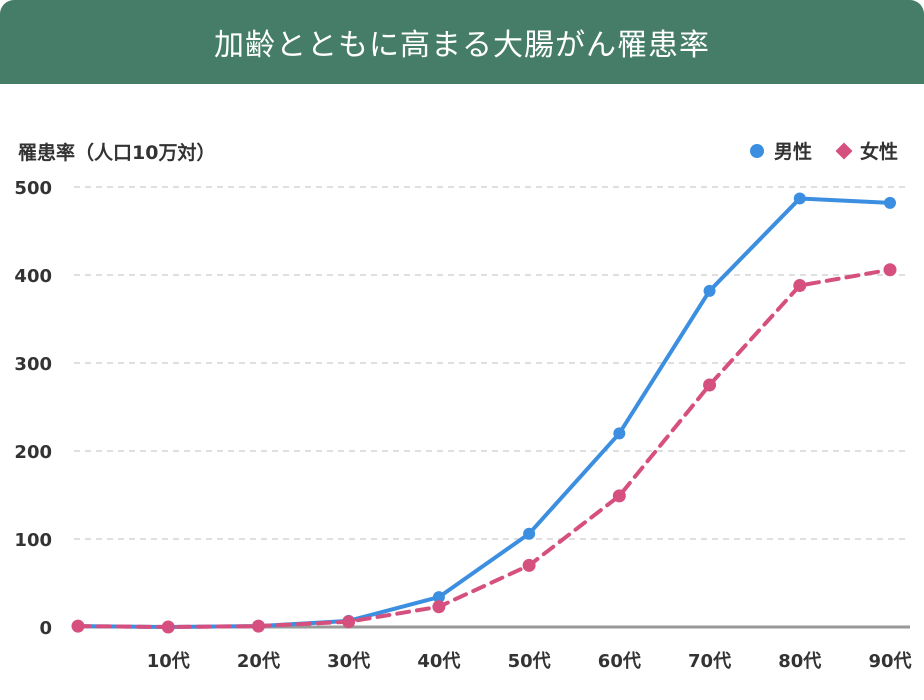 This screenshot has width=924, height=700. I want to click on legend-male-label: 男性, so click(792, 152).